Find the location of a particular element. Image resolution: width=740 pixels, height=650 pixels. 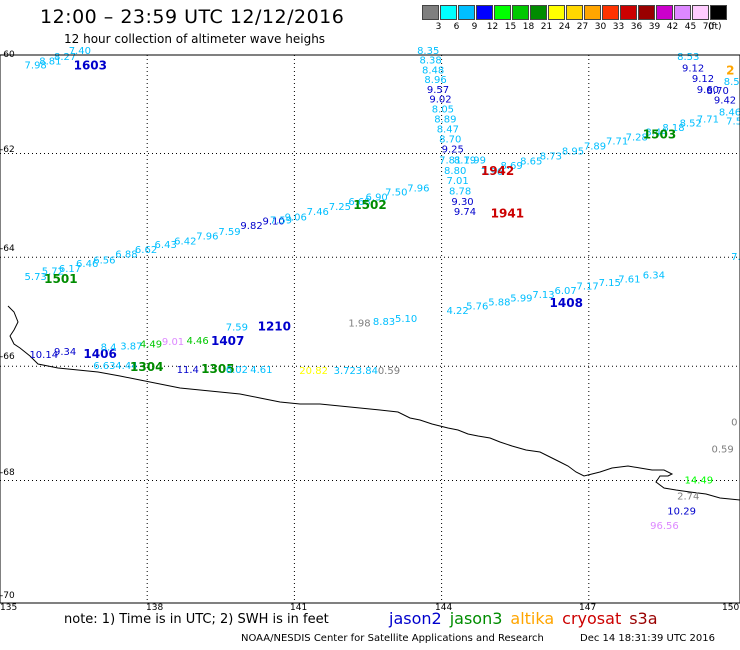

swh-value-label: 7.46 is located at coordinates (318, 212).